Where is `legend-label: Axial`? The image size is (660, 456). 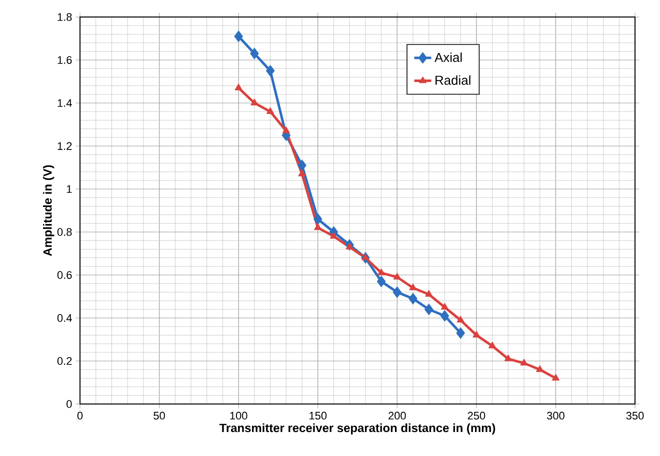
legend-label: Axial is located at coordinates (448, 57).